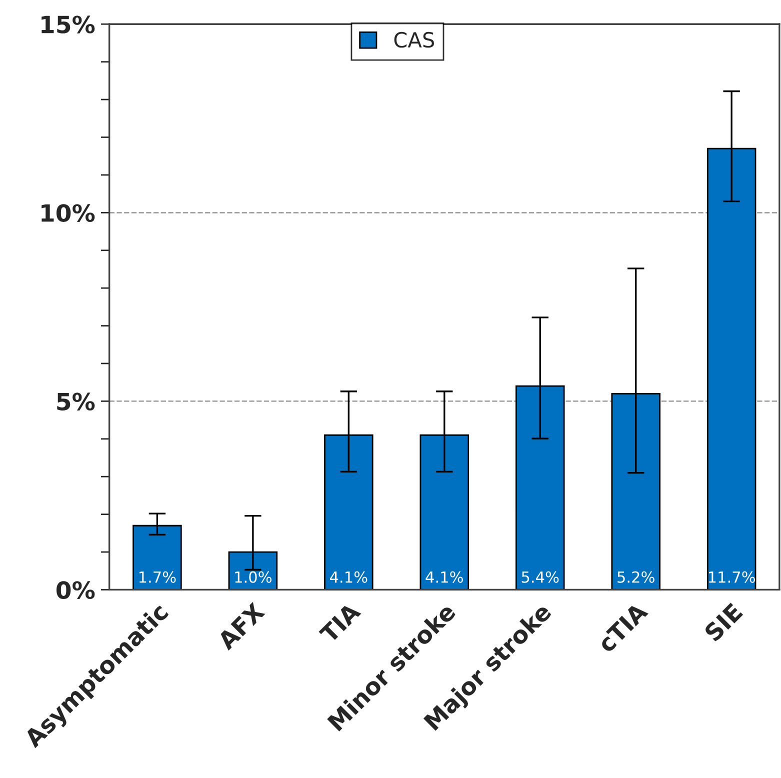  I want to click on data-label: 1.7%, so click(157, 577).